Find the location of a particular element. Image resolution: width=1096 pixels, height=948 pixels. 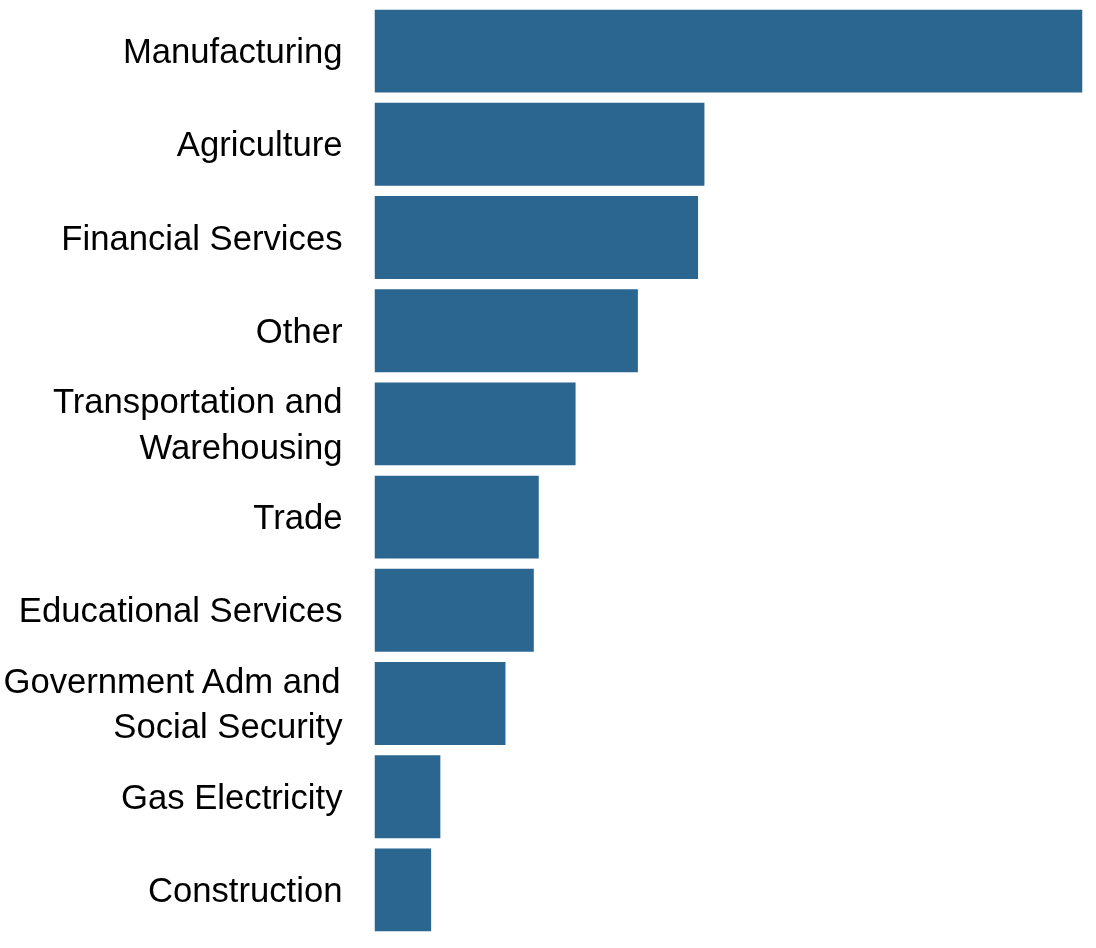

y-tick-label: Educational Services is located at coordinates (180, 610).